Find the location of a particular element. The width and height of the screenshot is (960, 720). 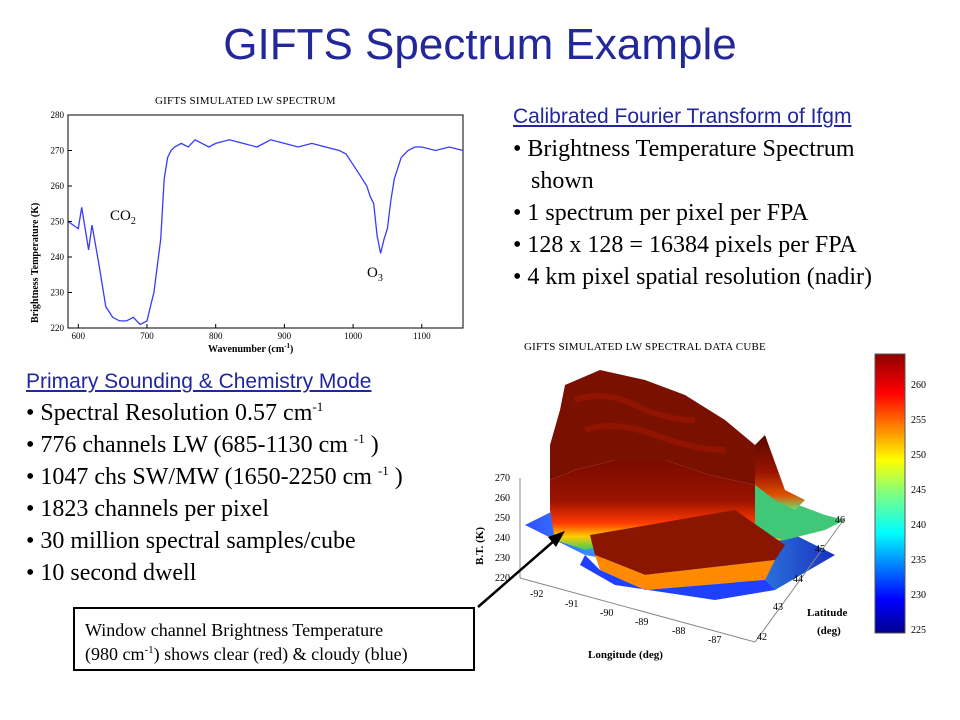

lon-tick: -87 is located at coordinates (714, 640).